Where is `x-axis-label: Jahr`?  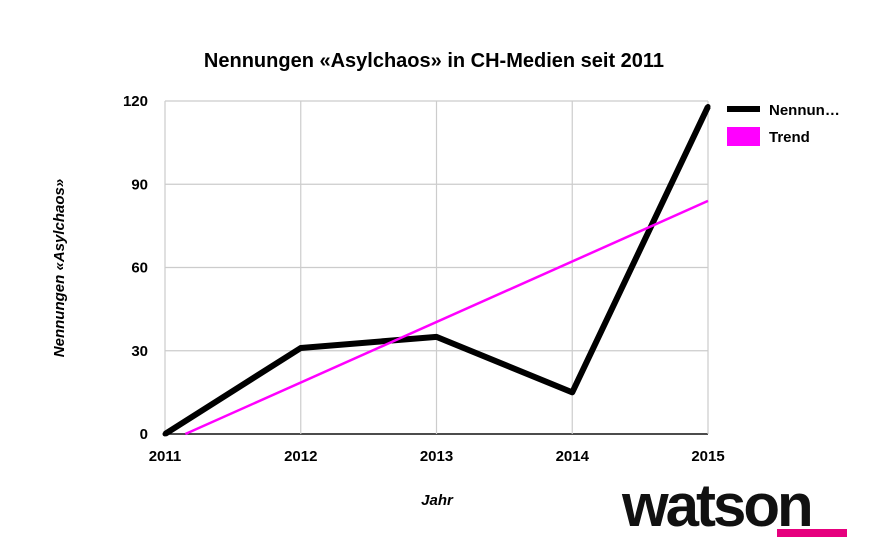 x-axis-label: Jahr is located at coordinates (437, 500).